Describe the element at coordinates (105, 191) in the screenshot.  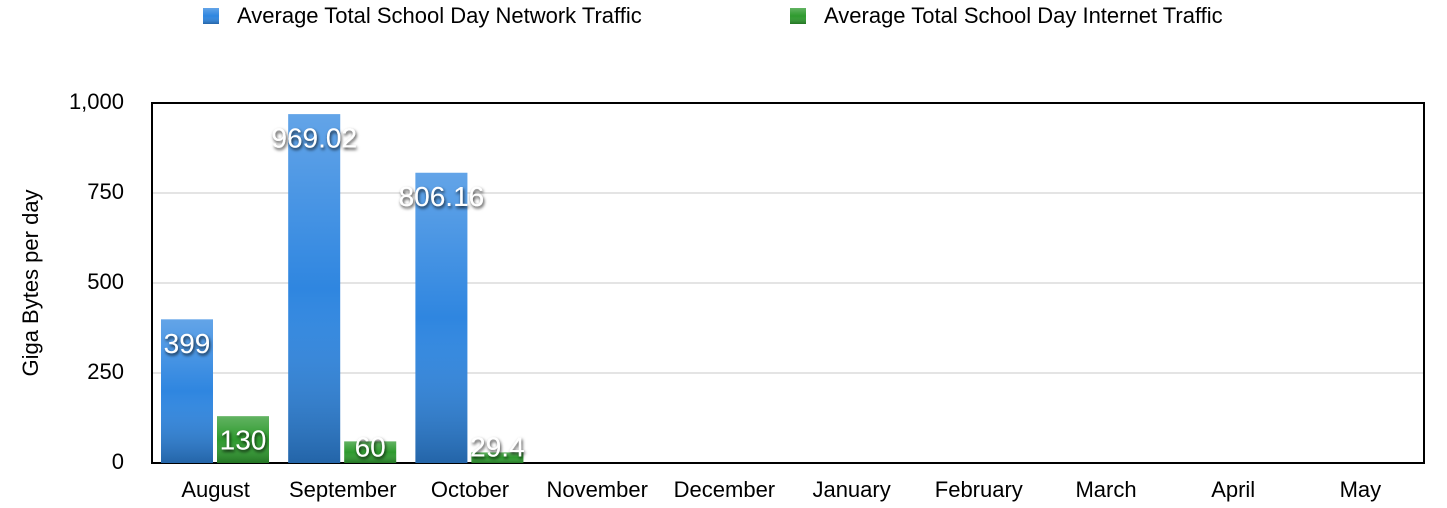
I see `y-tick-label: 750` at that location.